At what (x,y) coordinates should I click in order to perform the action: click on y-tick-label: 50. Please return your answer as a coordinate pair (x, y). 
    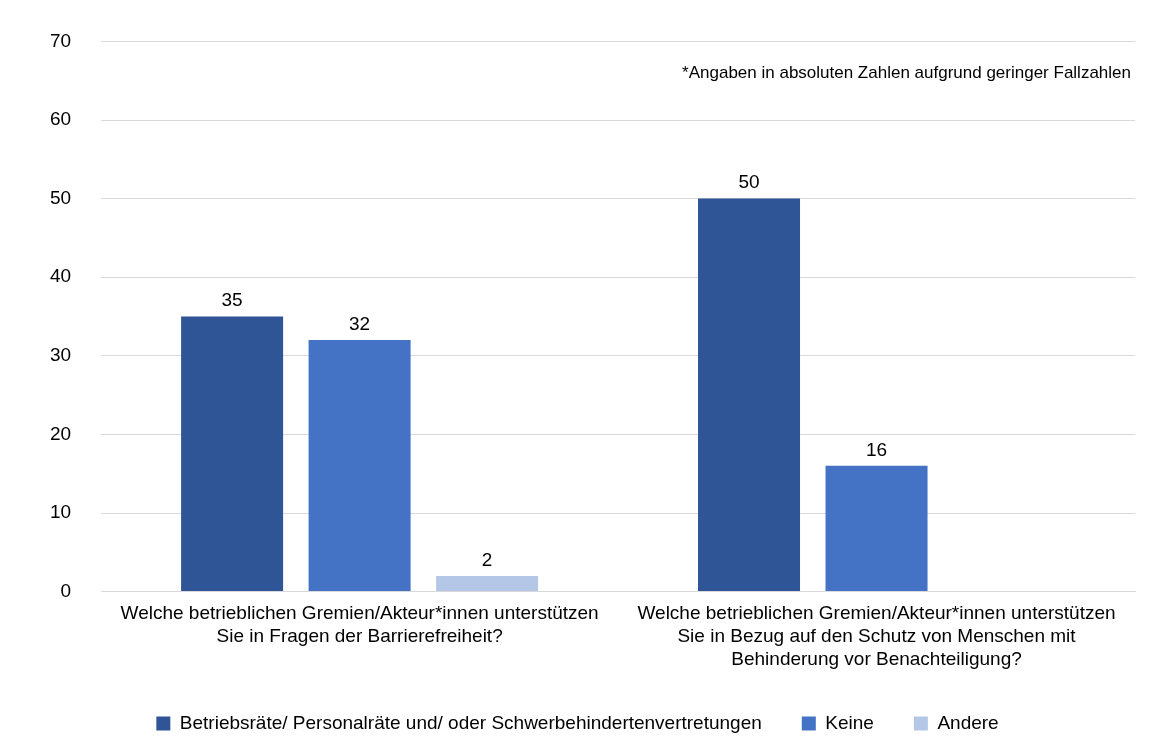
    Looking at the image, I should click on (60, 197).